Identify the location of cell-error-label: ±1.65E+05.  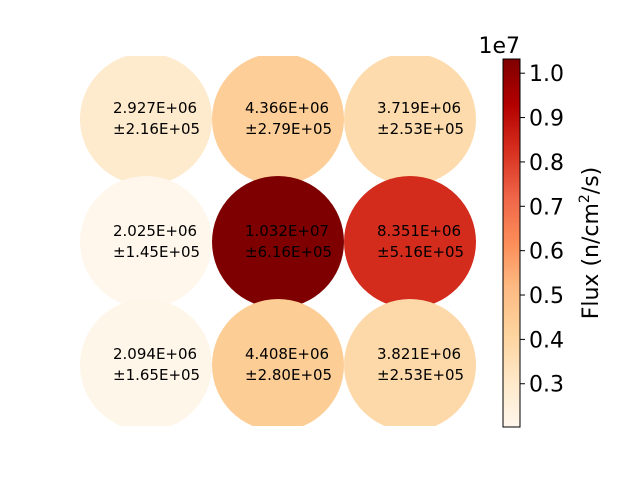
(156, 375).